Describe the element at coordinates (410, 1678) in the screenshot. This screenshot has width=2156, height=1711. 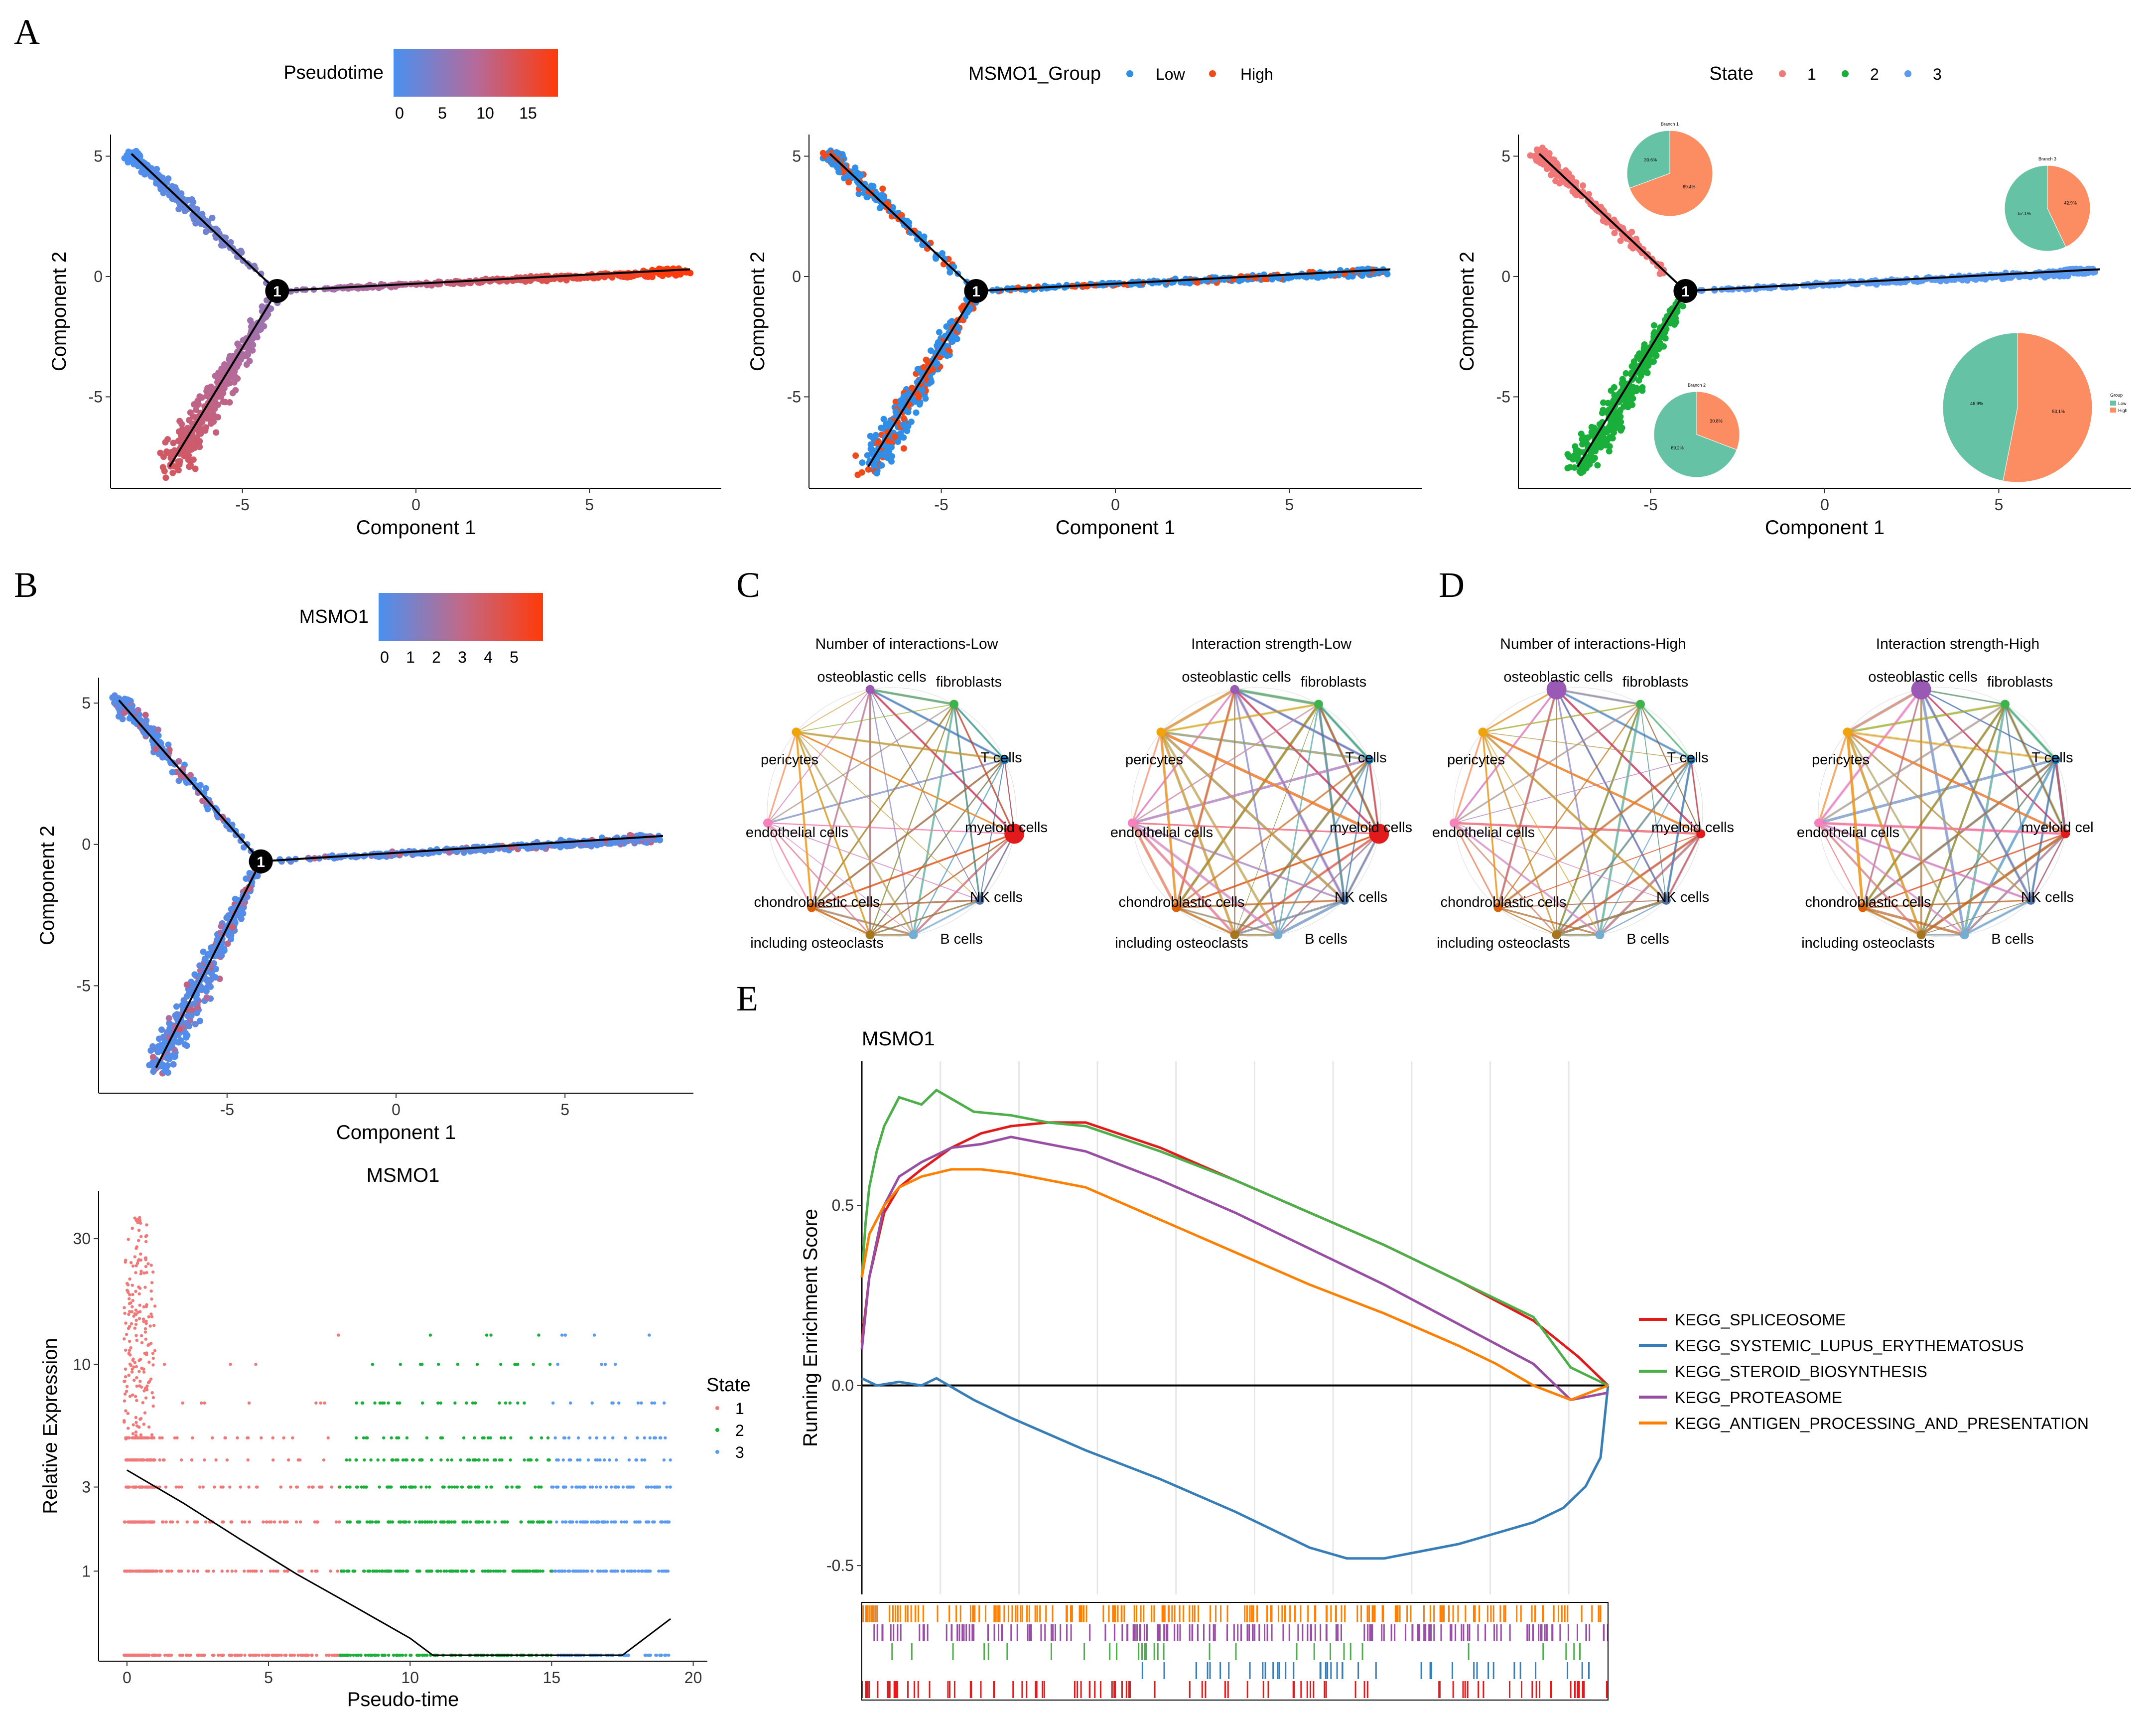
I see `x-tick-label: 10` at that location.